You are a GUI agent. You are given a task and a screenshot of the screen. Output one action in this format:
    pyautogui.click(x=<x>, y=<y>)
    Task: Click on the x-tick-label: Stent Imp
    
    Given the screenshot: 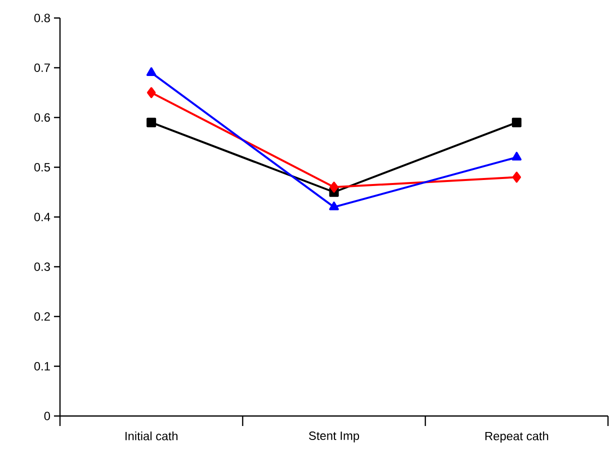 What is the action you would take?
    pyautogui.click(x=334, y=437)
    